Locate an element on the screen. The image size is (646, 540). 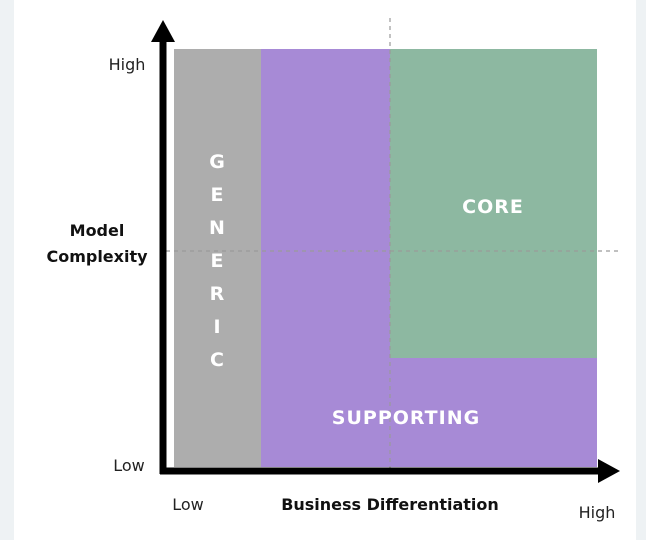
x-axis-arrowhead is located at coordinates (609, 471).